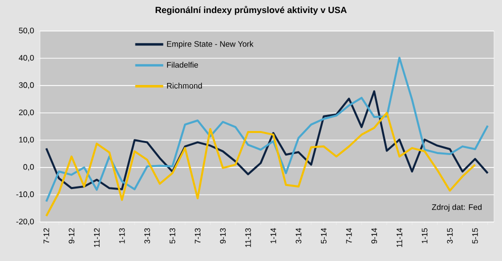 The width and height of the screenshot is (502, 261). What do you see at coordinates (251, 10) in the screenshot?
I see `chart-title: Regionální indexy průmyslové aktivity v USA` at bounding box center [251, 10].